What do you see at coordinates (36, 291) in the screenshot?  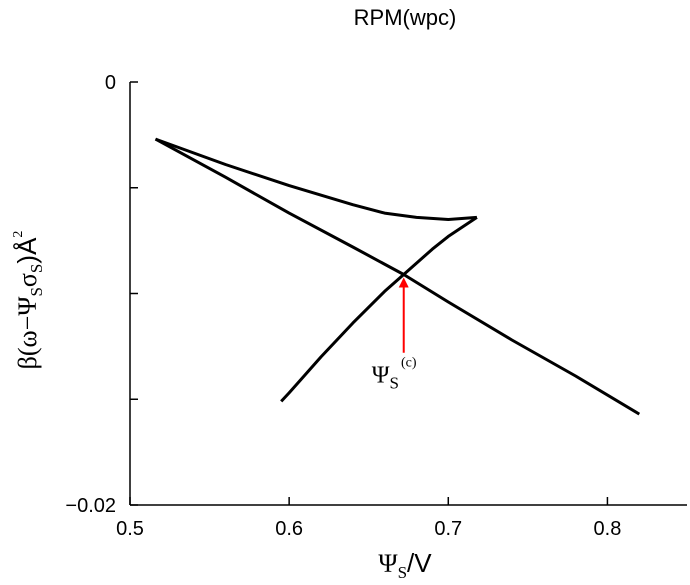 I see `y-label-sub1: S` at bounding box center [36, 291].